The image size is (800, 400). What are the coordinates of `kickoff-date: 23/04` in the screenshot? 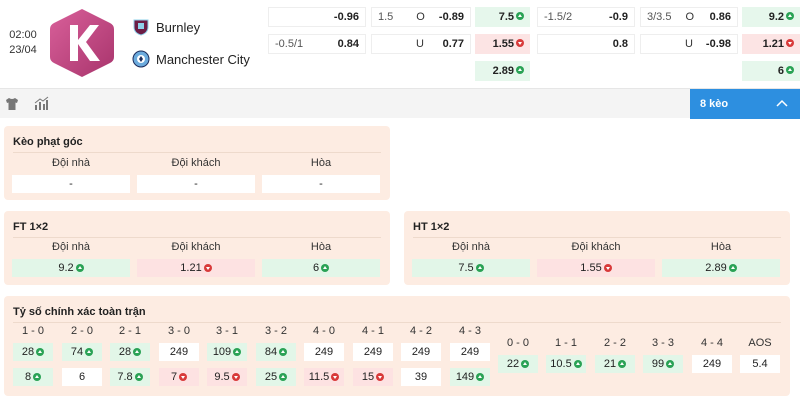 It's located at (23, 50).